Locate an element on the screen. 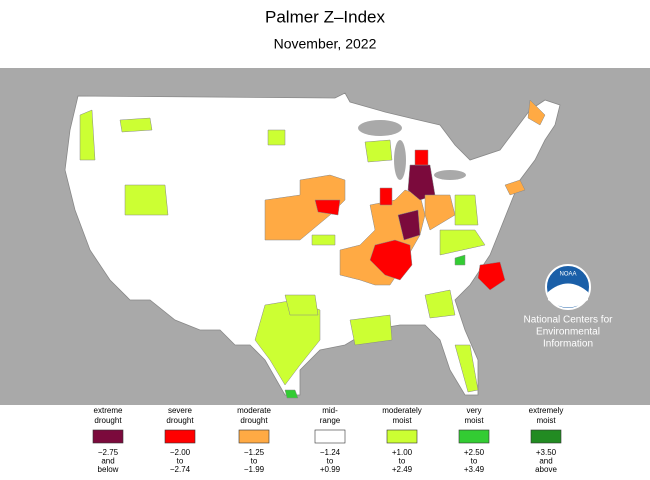 This screenshot has height=480, width=650. logo-text: Information is located at coordinates (568, 344).